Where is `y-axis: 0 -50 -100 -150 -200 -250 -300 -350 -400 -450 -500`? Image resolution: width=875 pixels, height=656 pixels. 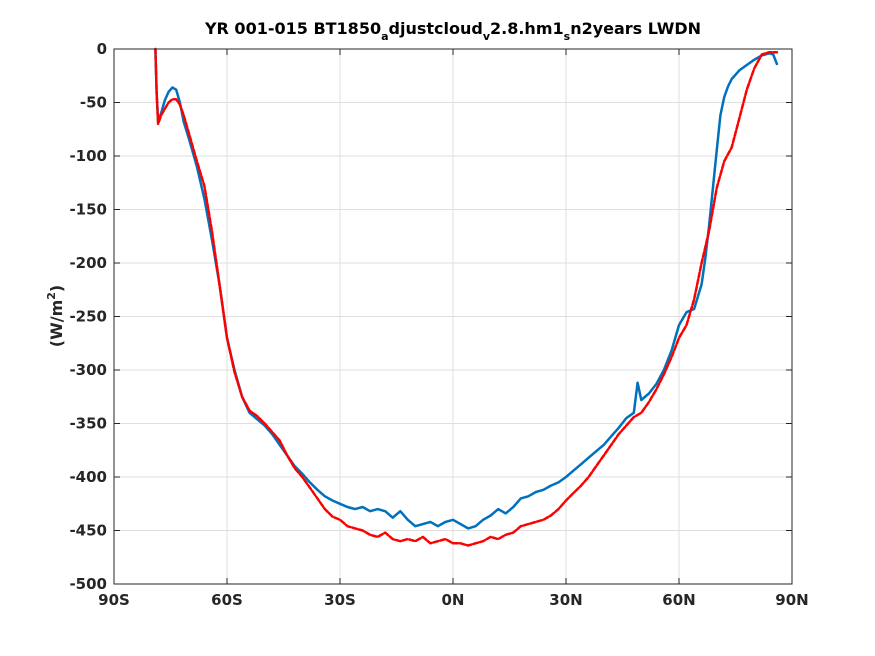 y-axis: 0 -50 -100 -150 -200 -250 -300 -350 -400 -450 -500 is located at coordinates (88, 316).